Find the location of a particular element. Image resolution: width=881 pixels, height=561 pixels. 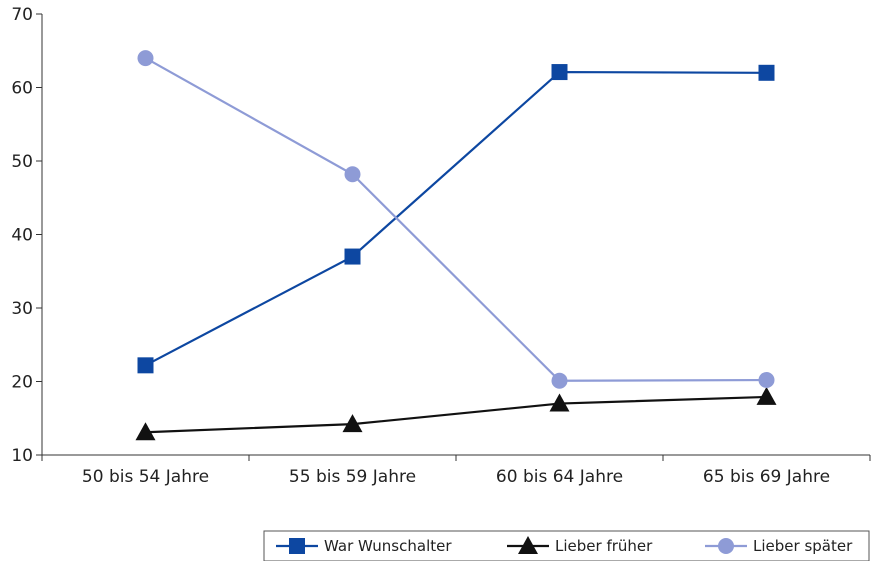

legend-marker-triangle is located at coordinates (528, 545).